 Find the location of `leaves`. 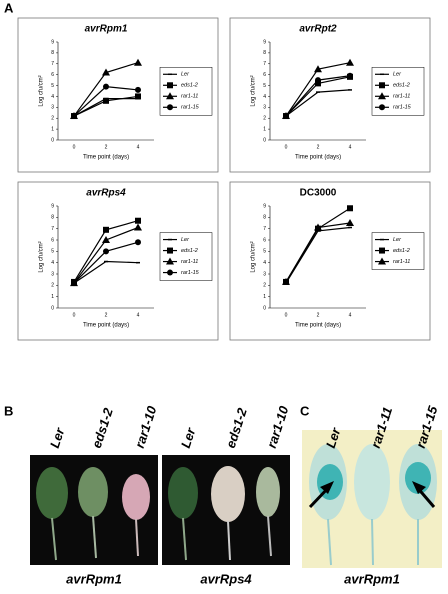

leaves is located at coordinates (158, 513).